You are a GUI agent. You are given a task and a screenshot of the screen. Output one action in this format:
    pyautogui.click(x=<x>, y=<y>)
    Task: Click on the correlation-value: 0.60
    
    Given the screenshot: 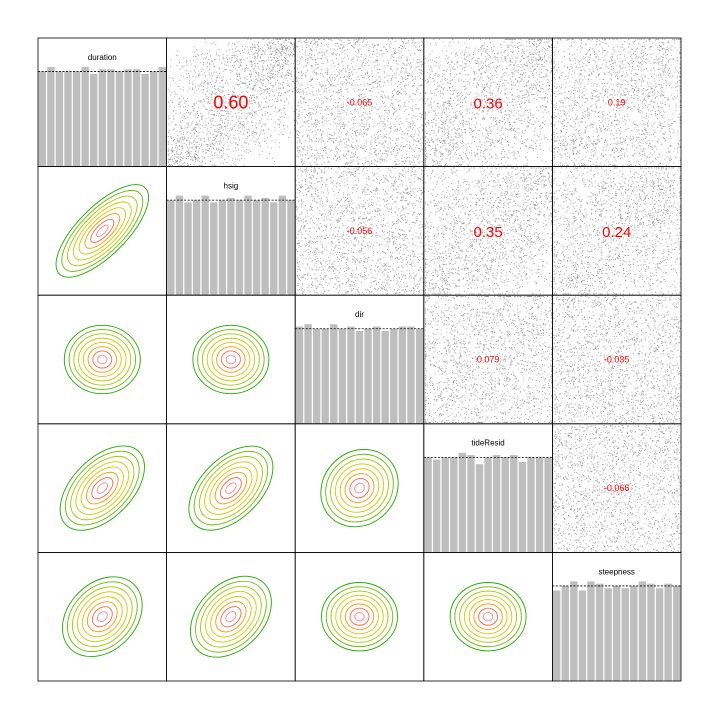 What is the action you would take?
    pyautogui.click(x=230, y=102)
    